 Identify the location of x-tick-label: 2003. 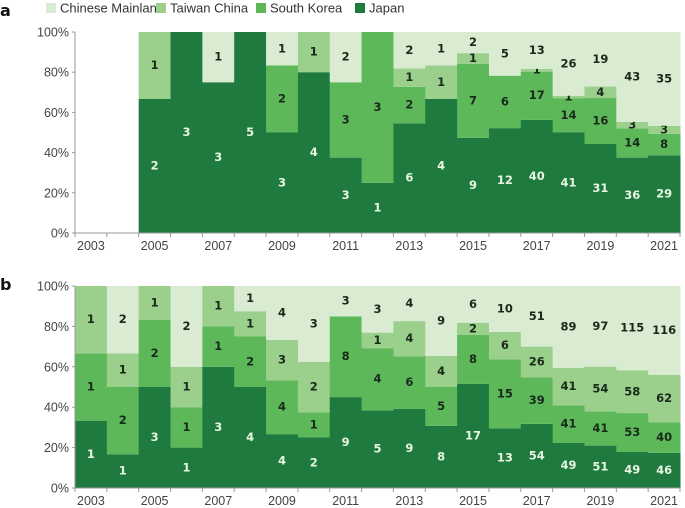
(91, 246).